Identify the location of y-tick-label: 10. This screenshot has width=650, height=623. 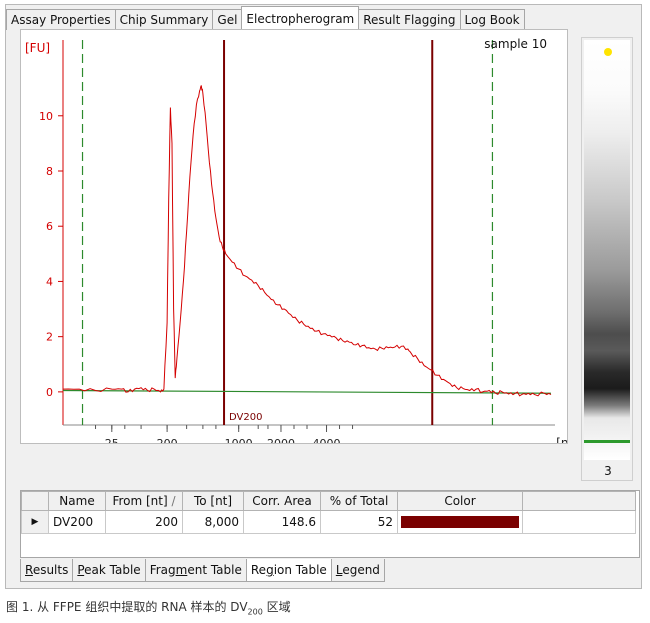
(46, 116).